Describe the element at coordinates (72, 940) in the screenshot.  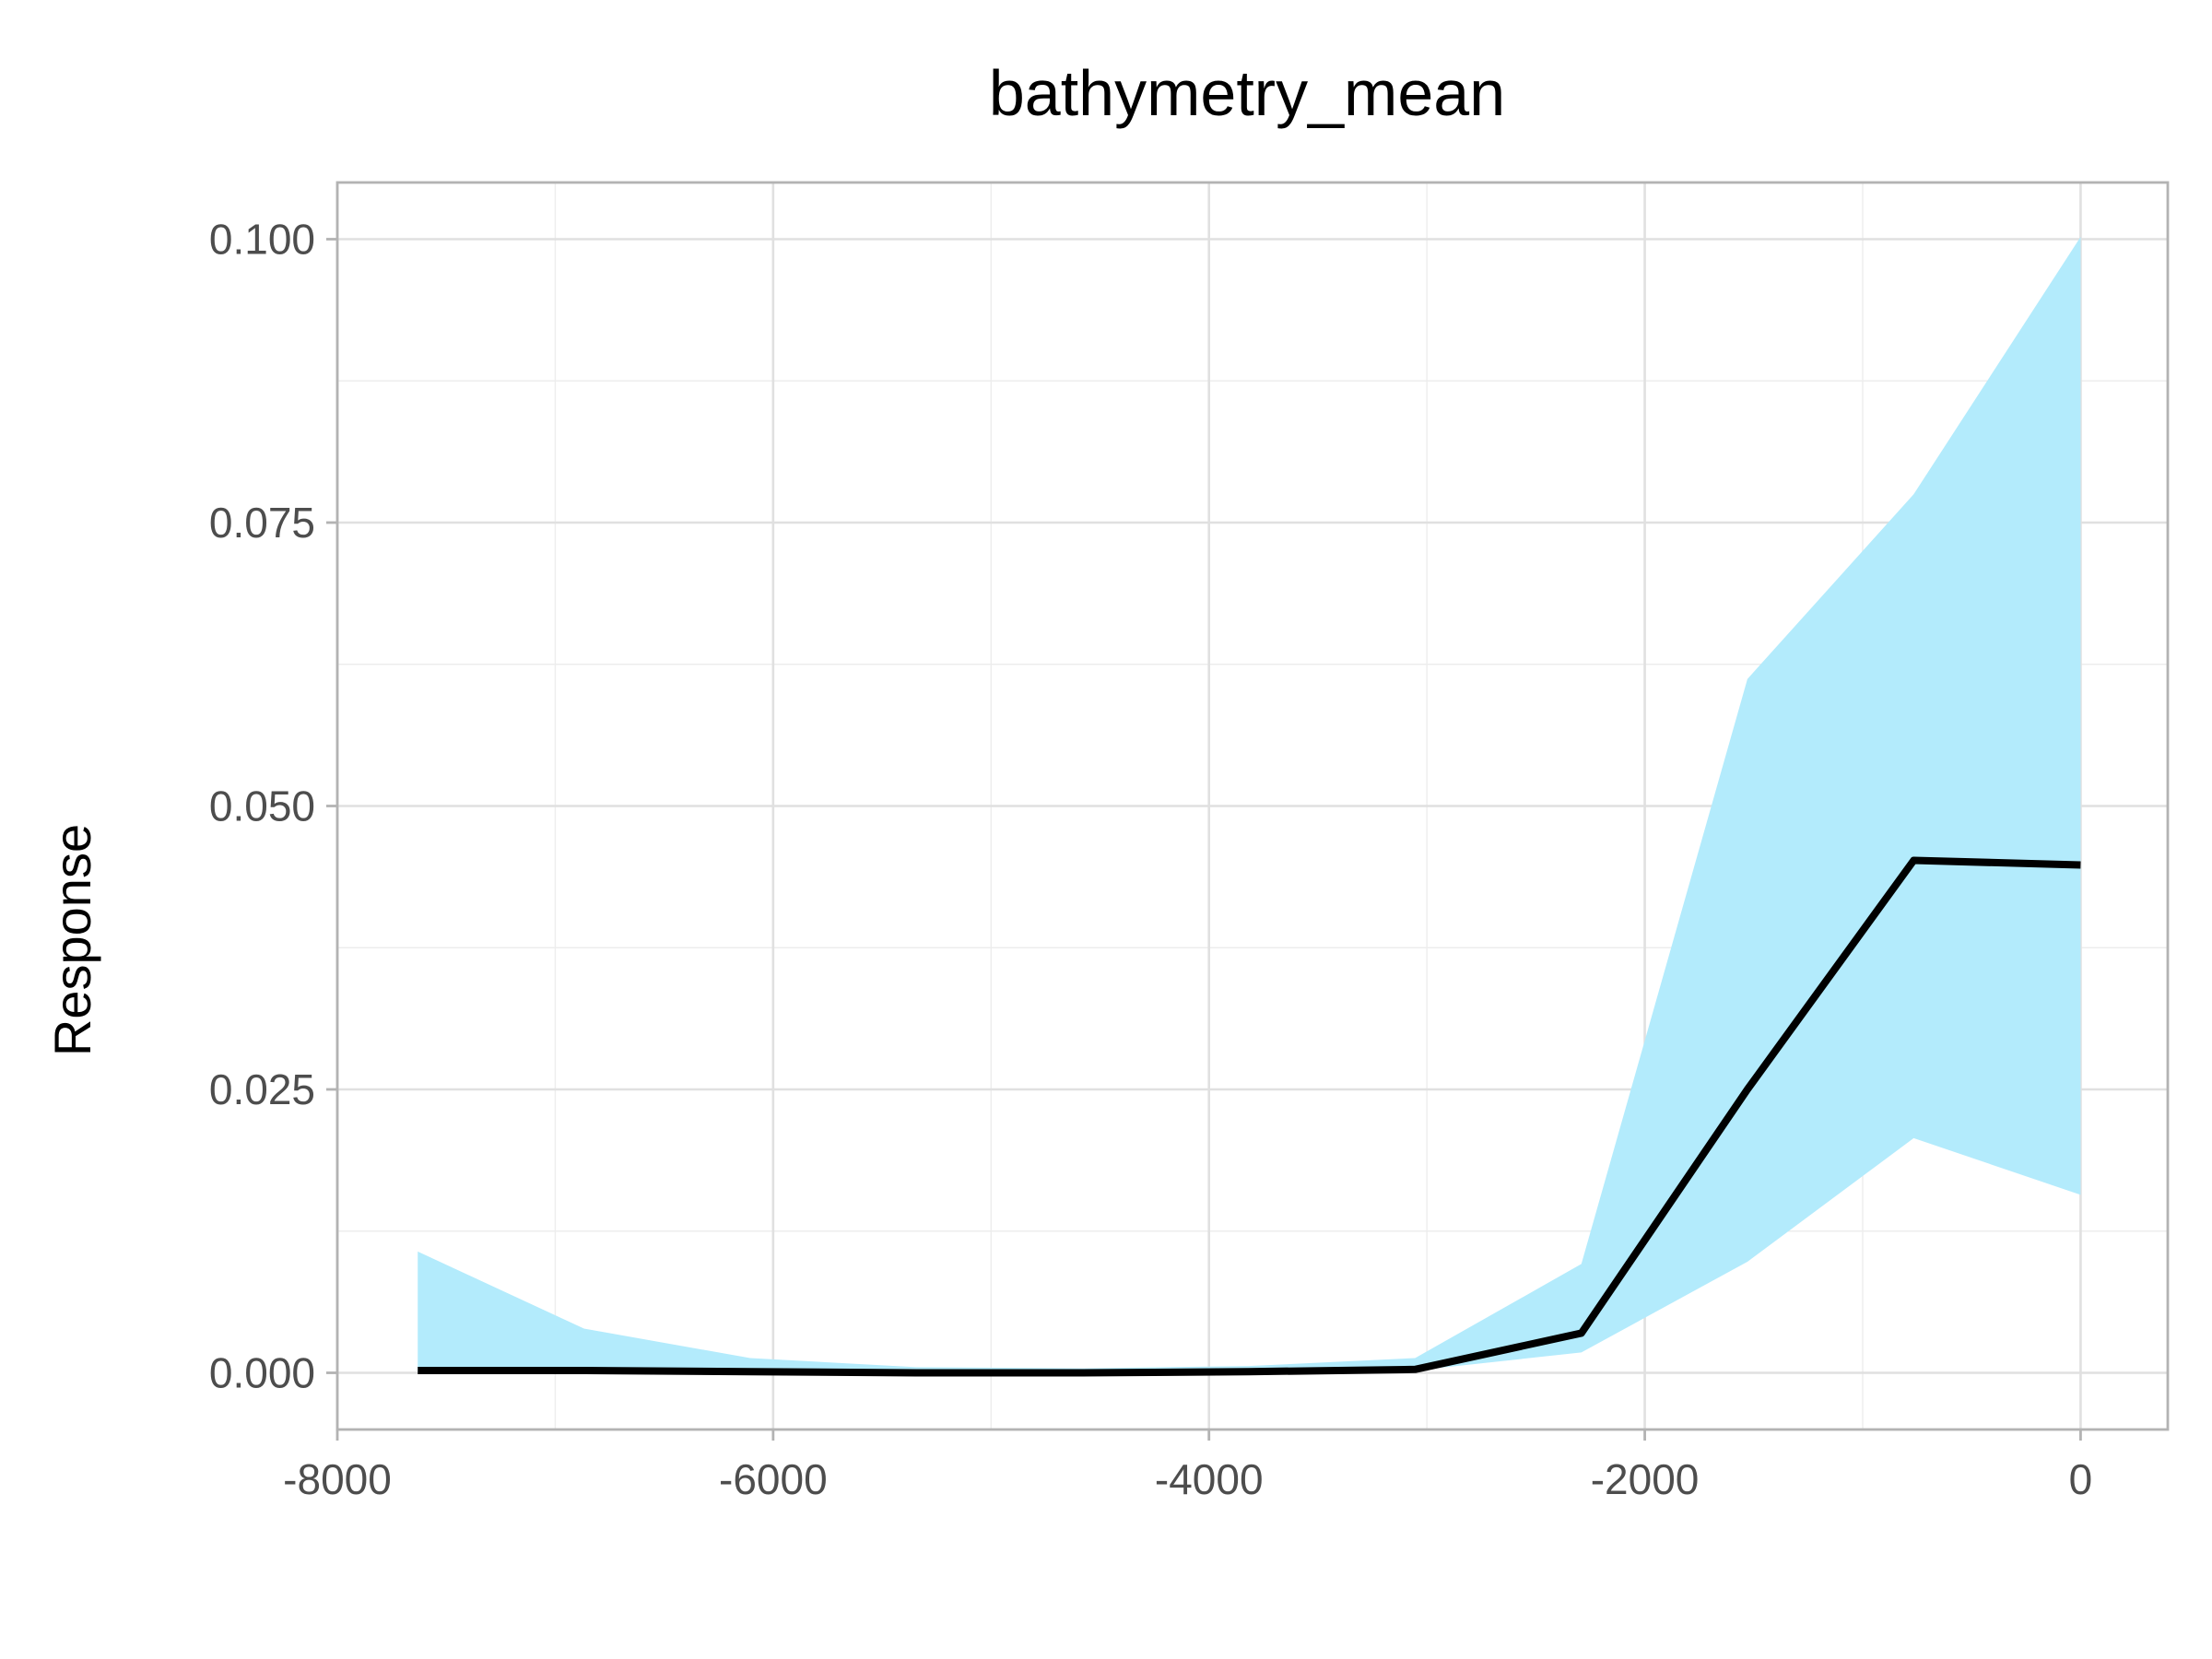
I see `y-axis-title: Response` at that location.